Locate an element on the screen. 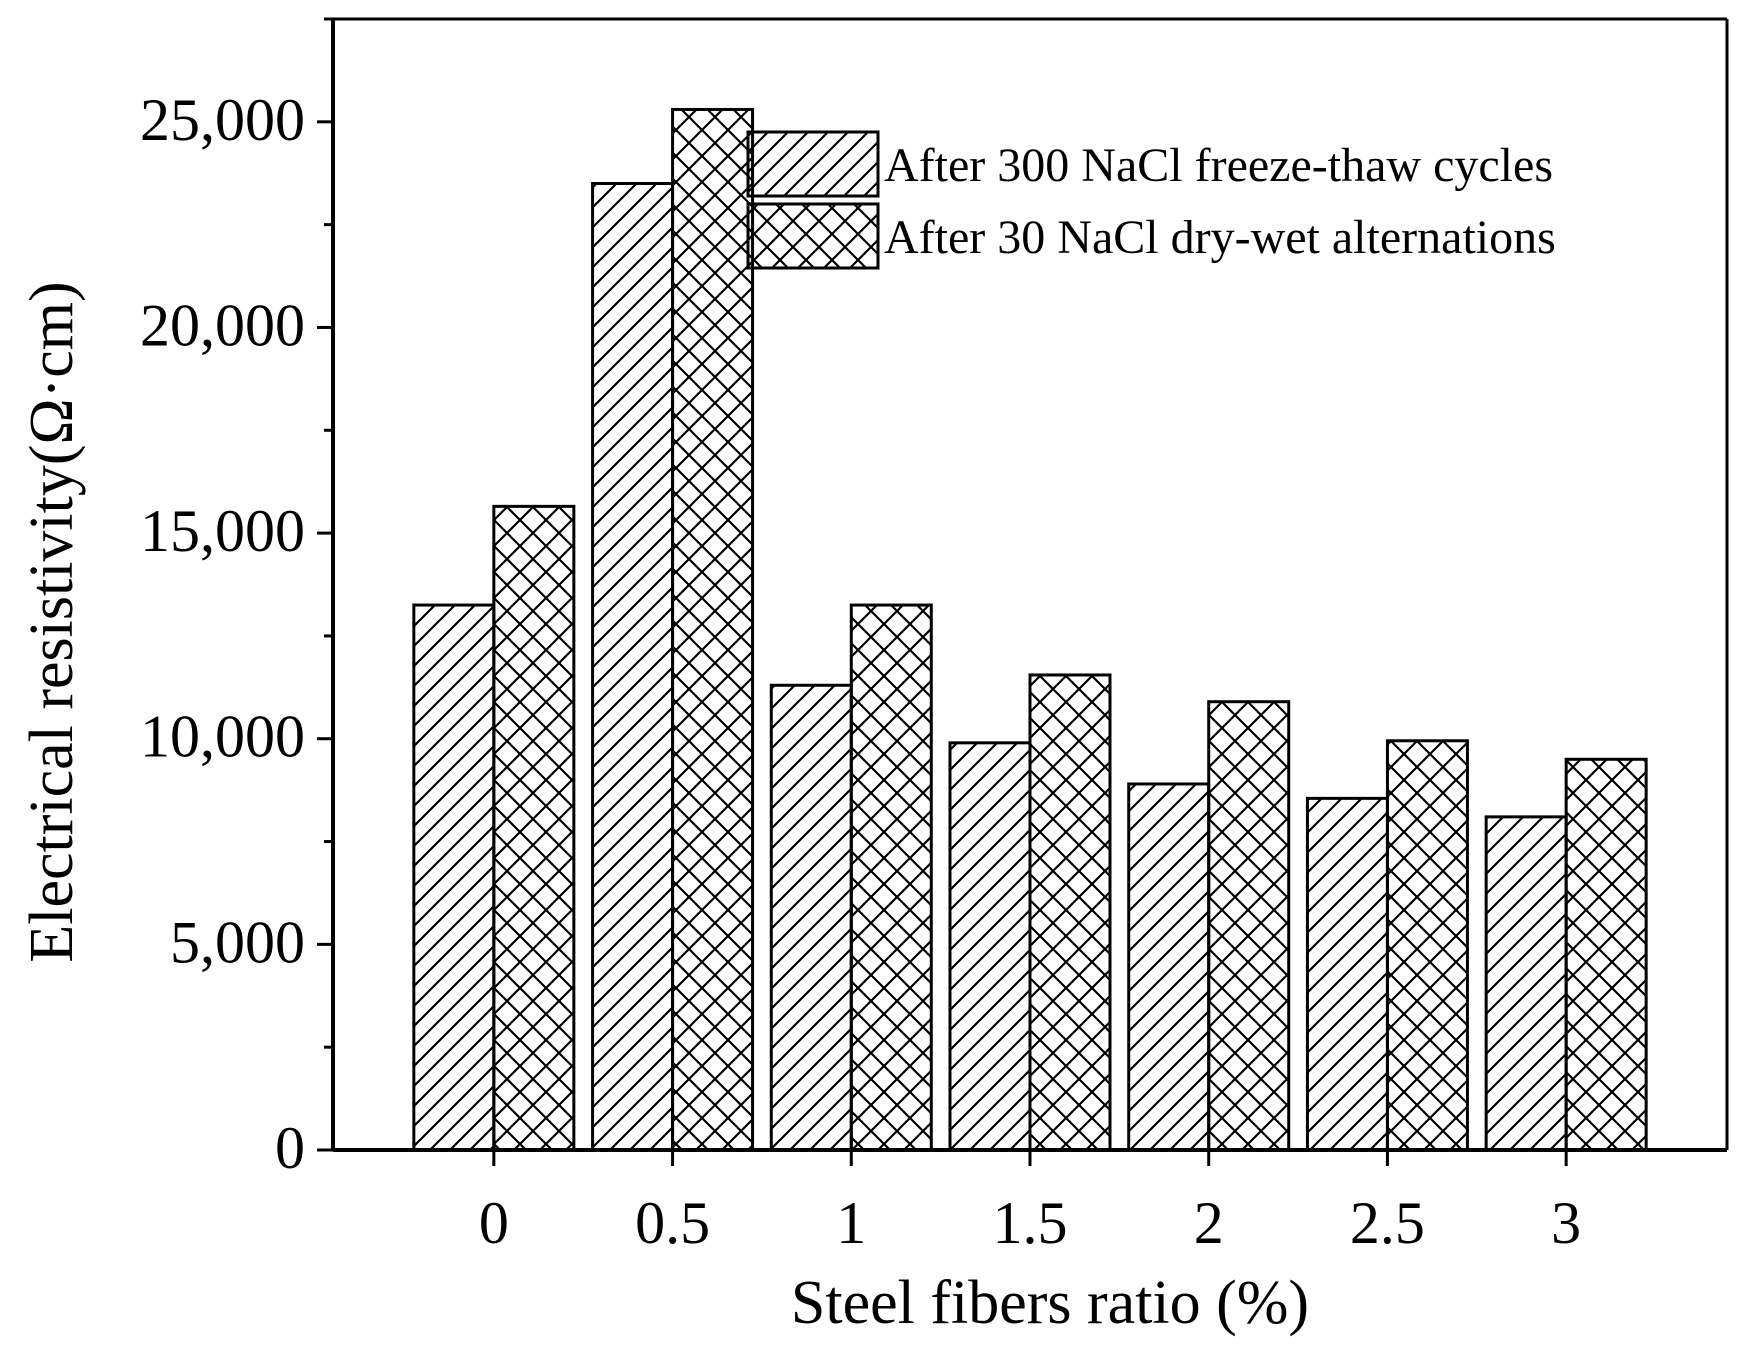 This screenshot has width=1759, height=1356. legend-label-2: After 30 NaCl dry-wet alternations is located at coordinates (1220, 237).